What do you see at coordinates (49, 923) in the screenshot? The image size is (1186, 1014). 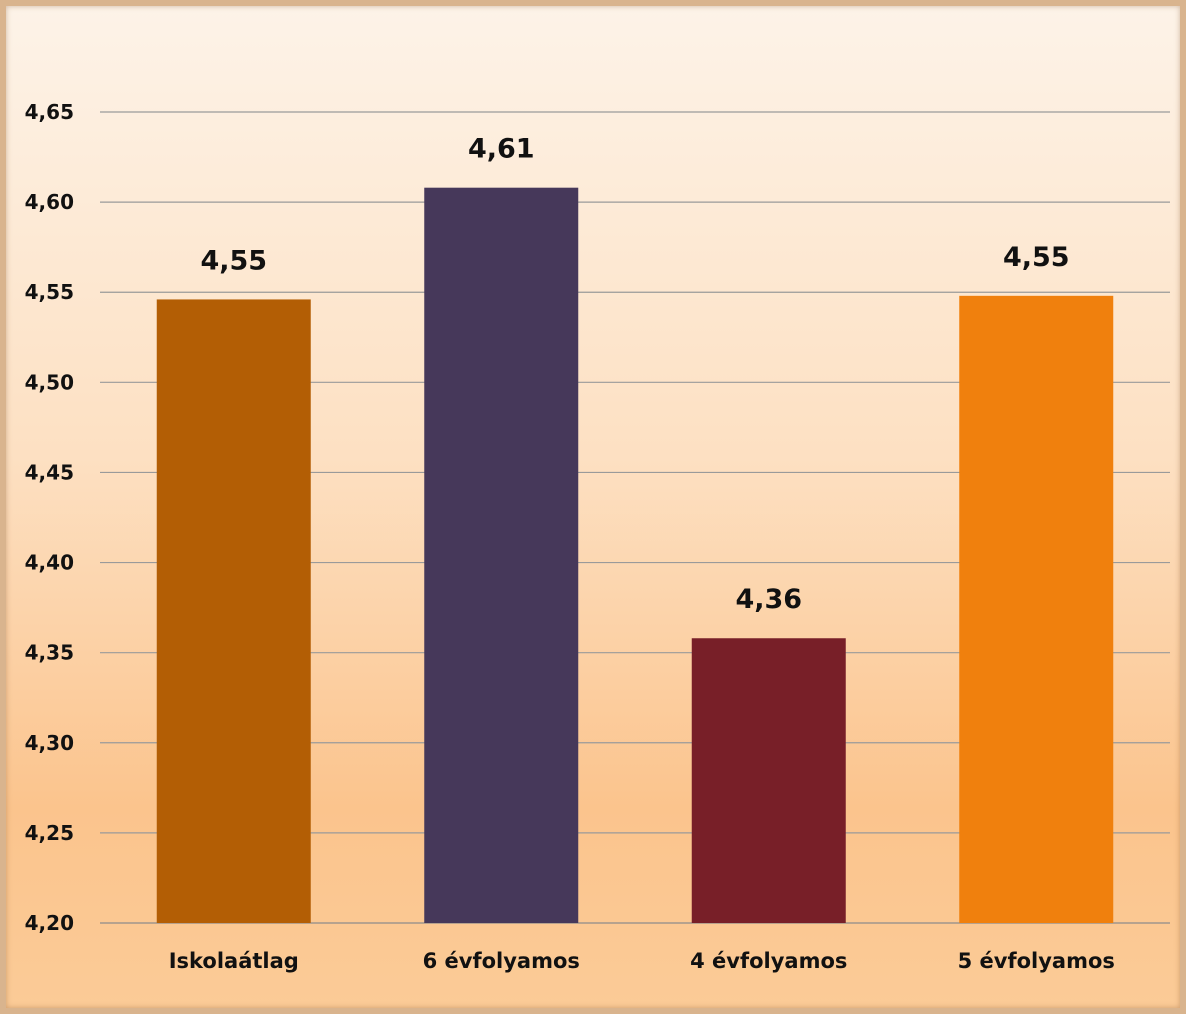 I see `y-tick-label: 4,20` at bounding box center [49, 923].